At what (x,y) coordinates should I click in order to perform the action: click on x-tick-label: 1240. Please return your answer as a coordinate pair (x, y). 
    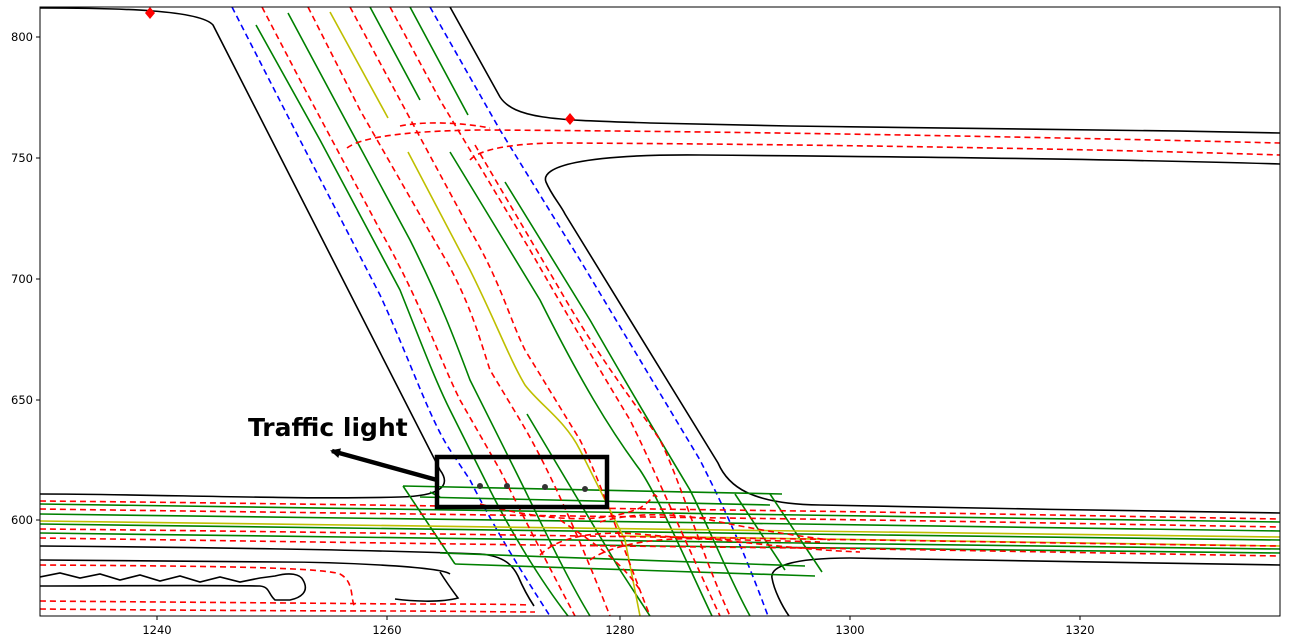
    Looking at the image, I should click on (156, 629).